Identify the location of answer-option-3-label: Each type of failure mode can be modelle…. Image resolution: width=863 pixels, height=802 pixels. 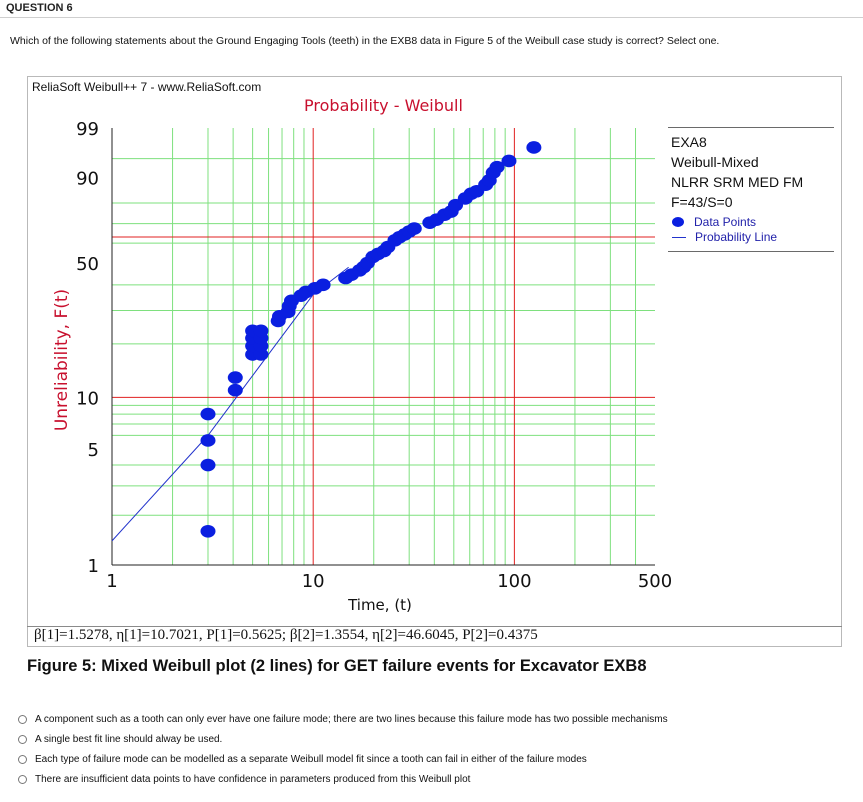
(311, 759).